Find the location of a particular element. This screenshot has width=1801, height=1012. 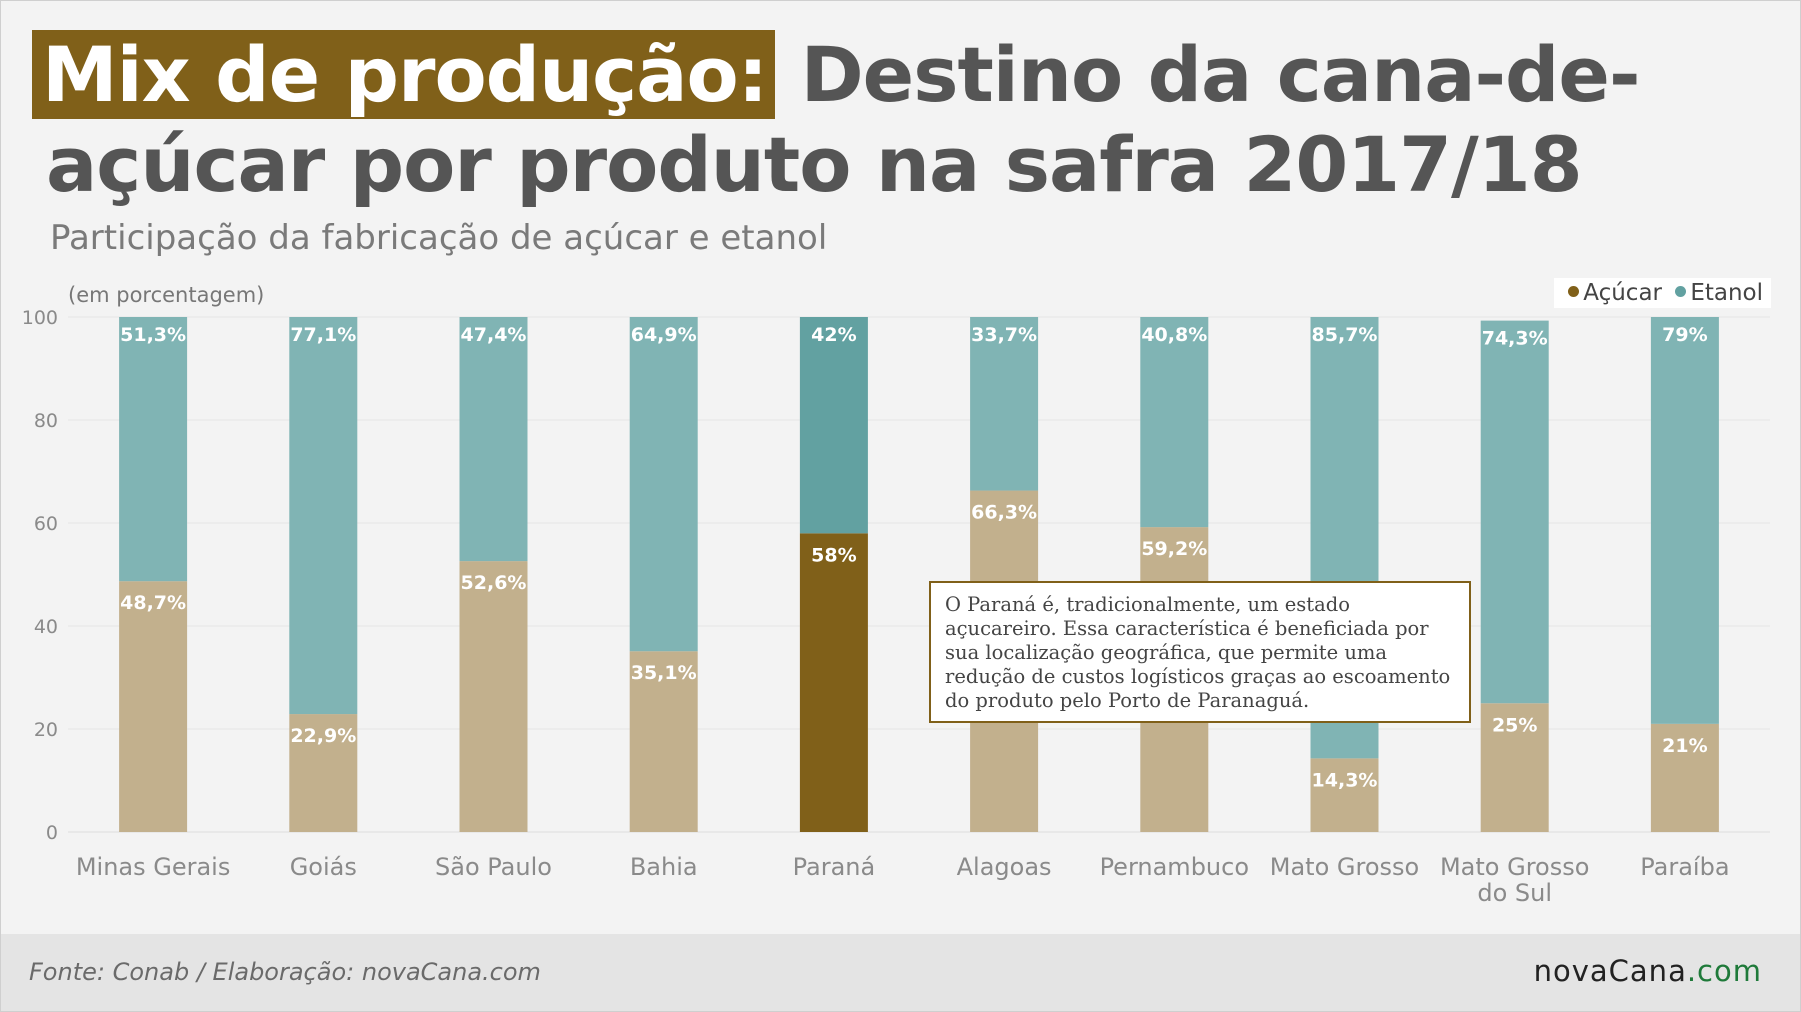

legend-item-etanol: Etanol is located at coordinates (1719, 293).